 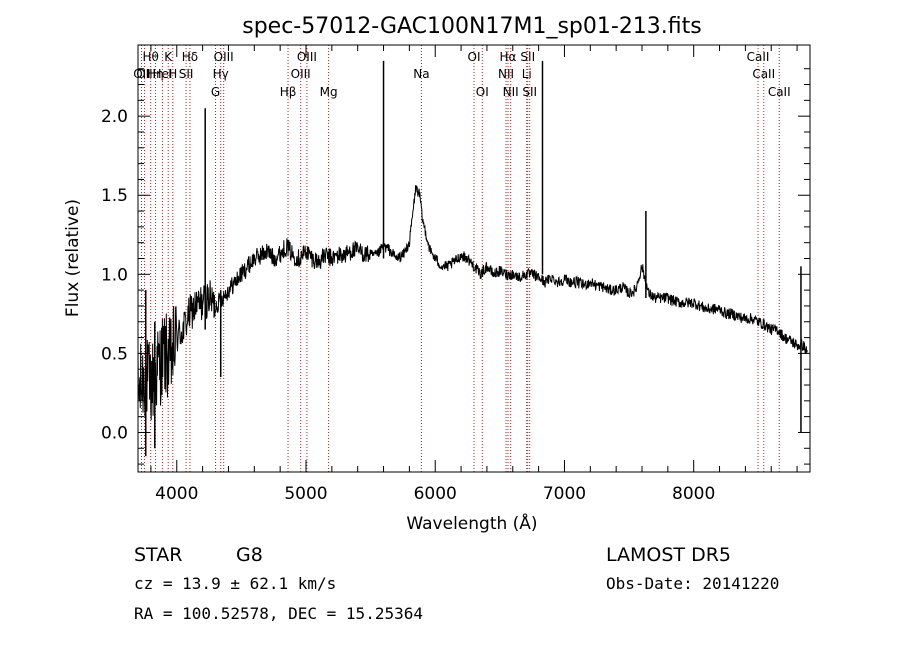 What do you see at coordinates (305, 494) in the screenshot?
I see `x-tick-label: 5000` at bounding box center [305, 494].